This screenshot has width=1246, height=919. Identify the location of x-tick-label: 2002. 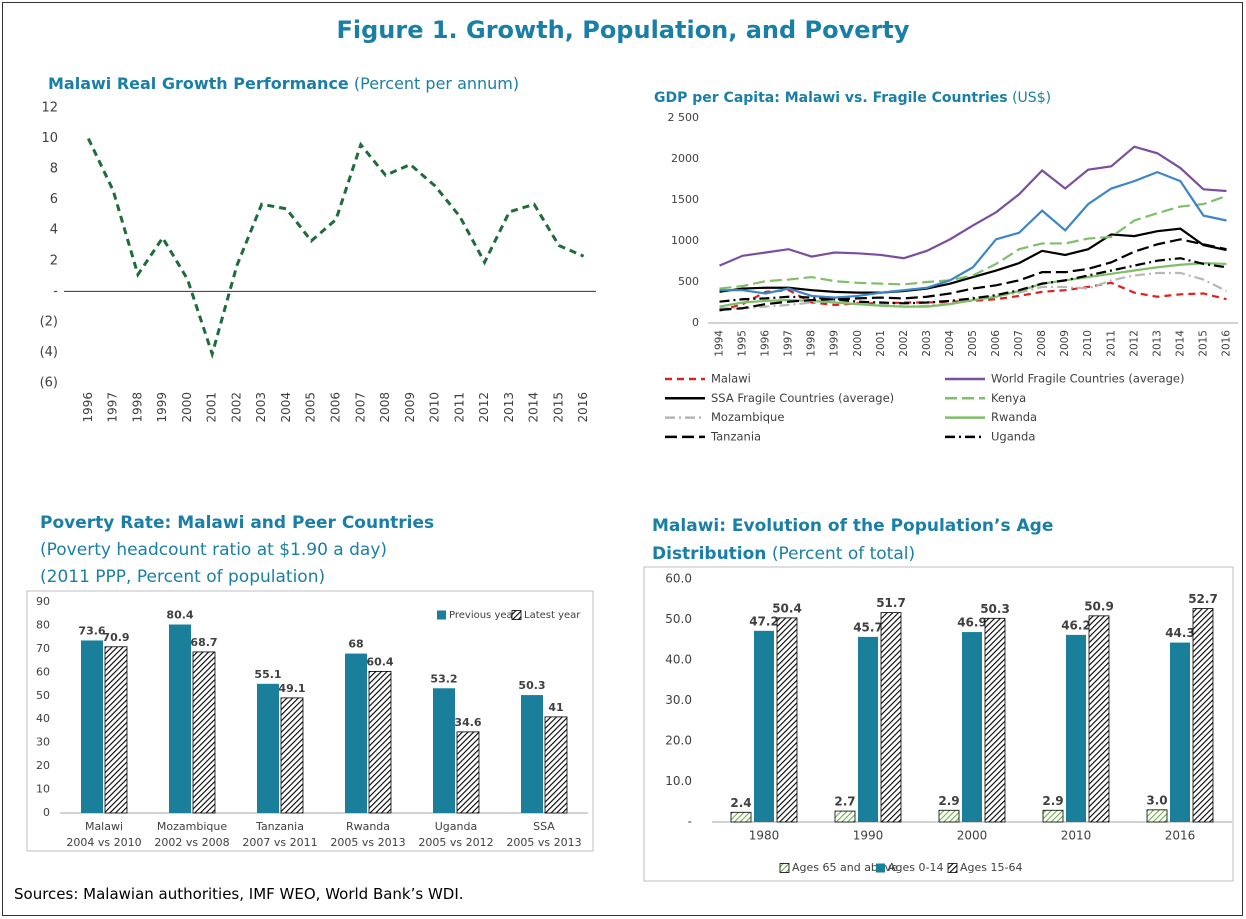
(236, 407).